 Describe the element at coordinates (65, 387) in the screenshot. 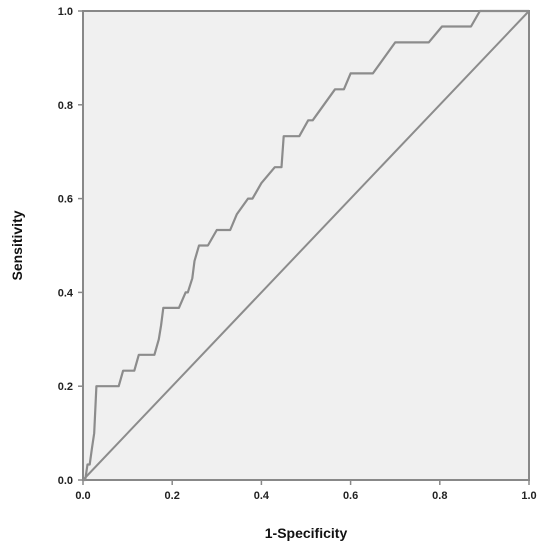

I see `y-tick-label: 0.2` at that location.